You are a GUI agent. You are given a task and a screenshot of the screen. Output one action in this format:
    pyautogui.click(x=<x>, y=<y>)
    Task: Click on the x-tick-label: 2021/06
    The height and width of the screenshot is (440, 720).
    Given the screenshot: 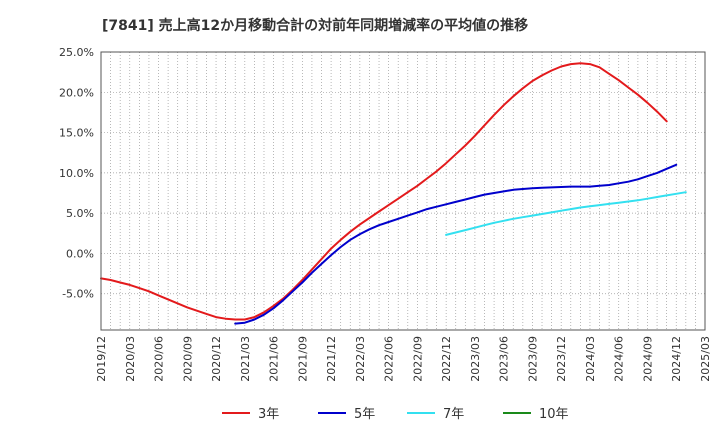 What is the action you would take?
    pyautogui.click(x=274, y=359)
    